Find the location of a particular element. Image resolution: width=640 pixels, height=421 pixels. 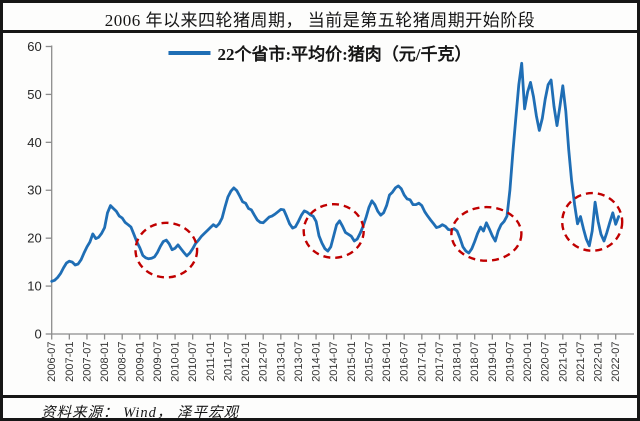

x-axis-tick-label: 2008-01 is located at coordinates (105, 362).